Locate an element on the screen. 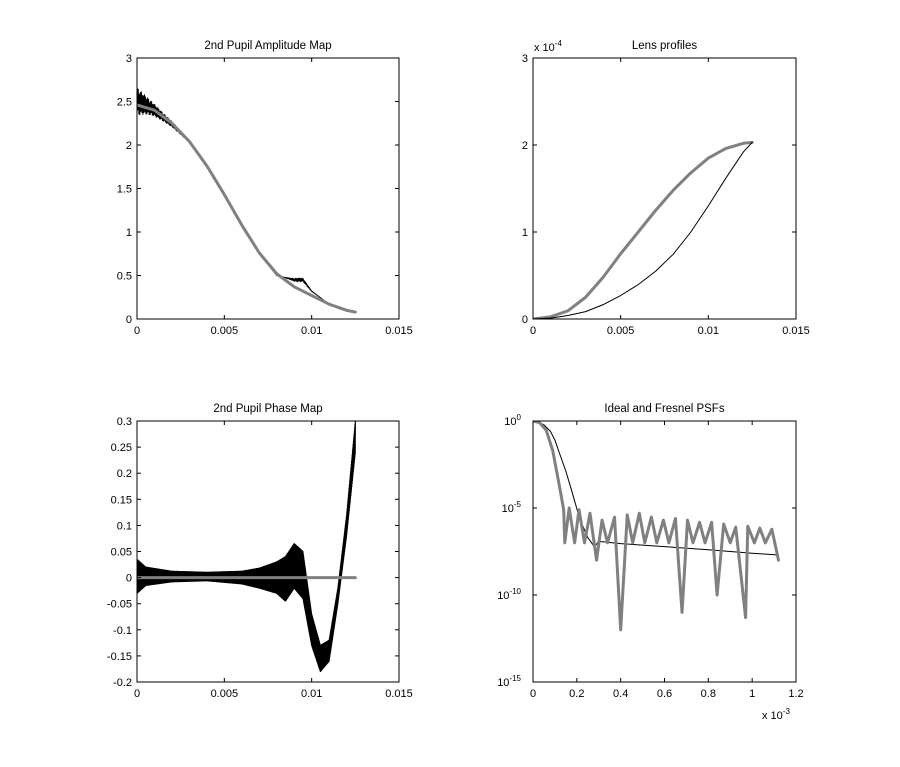 The image size is (900, 767). y-tick-label-exponent: -15 is located at coordinates (515, 678).